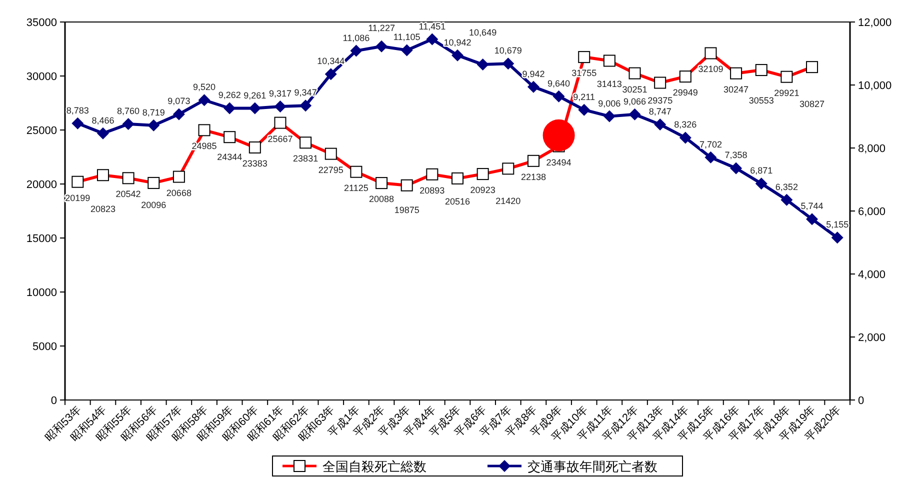 The image size is (902, 478). What do you see at coordinates (179, 193) in the screenshot?
I see `data-label: 20668` at bounding box center [179, 193].